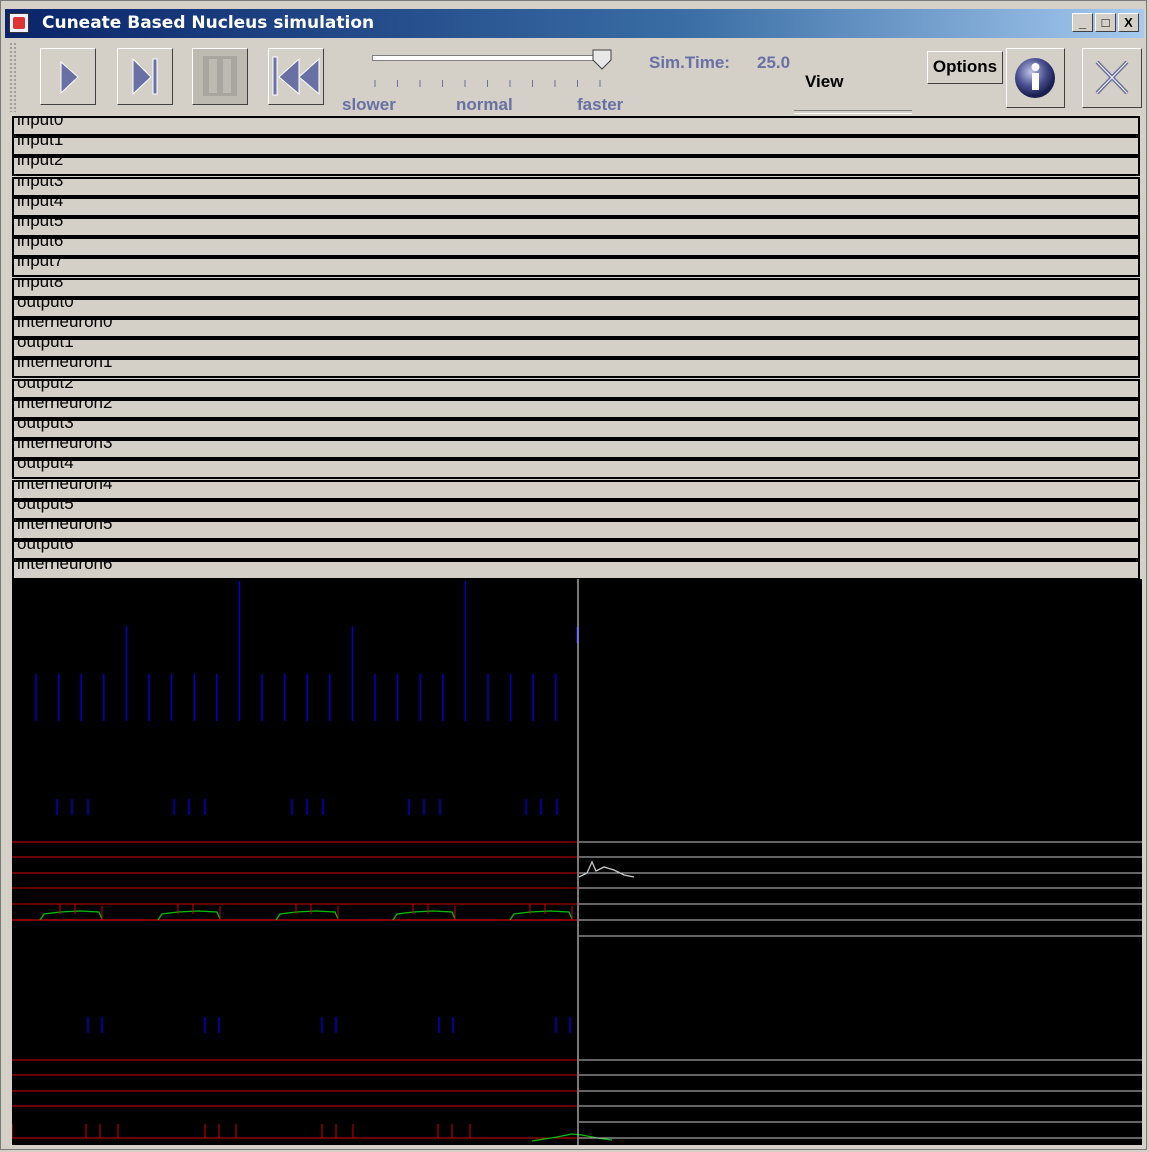 This screenshot has width=1149, height=1152. What do you see at coordinates (40, 203) in the screenshot?
I see `neuron-label: input4` at bounding box center [40, 203].